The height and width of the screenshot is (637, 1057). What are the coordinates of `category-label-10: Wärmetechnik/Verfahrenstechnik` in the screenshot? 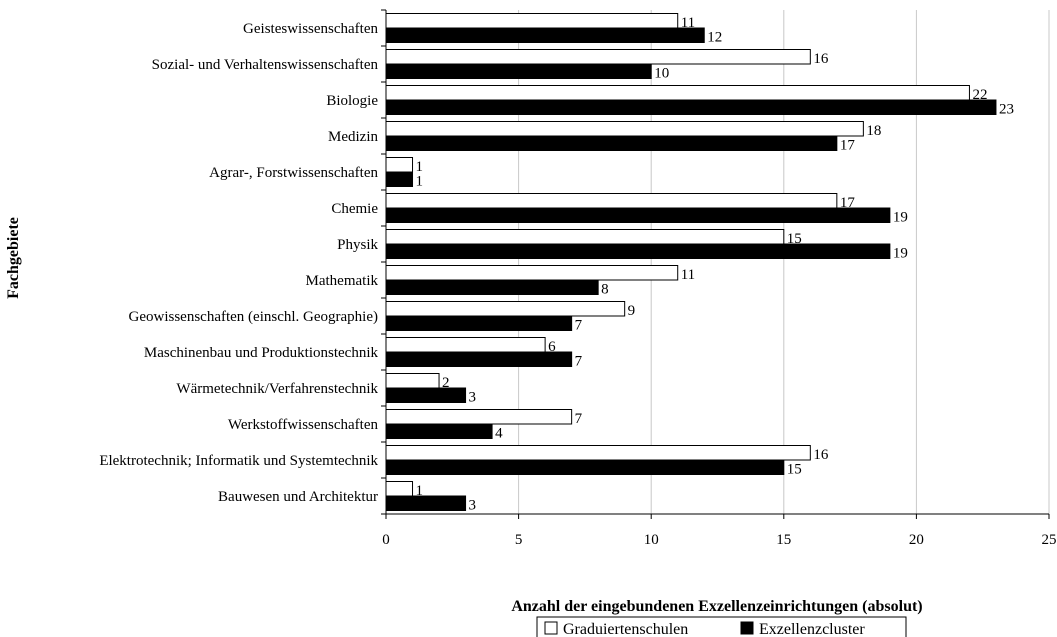 It's located at (277, 389).